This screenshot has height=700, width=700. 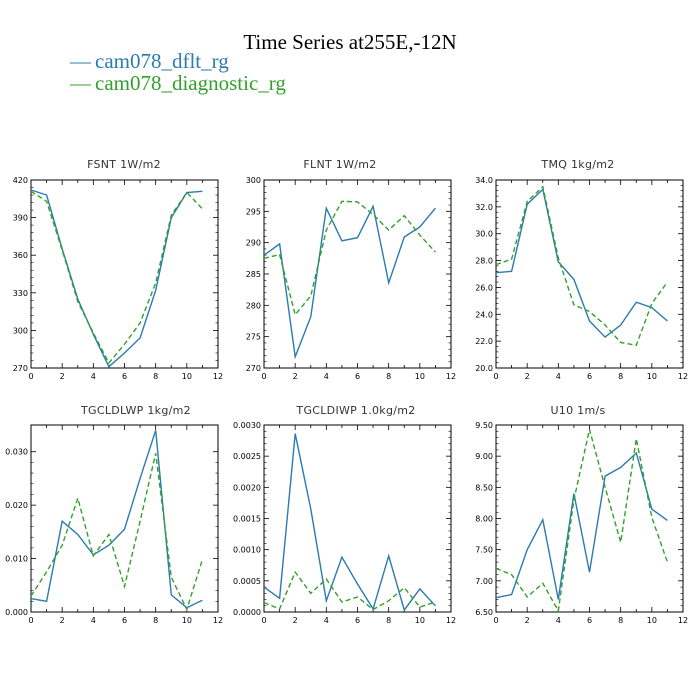 What do you see at coordinates (578, 164) in the screenshot?
I see `panel-title-tmq: TMQ 1kg/m2` at bounding box center [578, 164].